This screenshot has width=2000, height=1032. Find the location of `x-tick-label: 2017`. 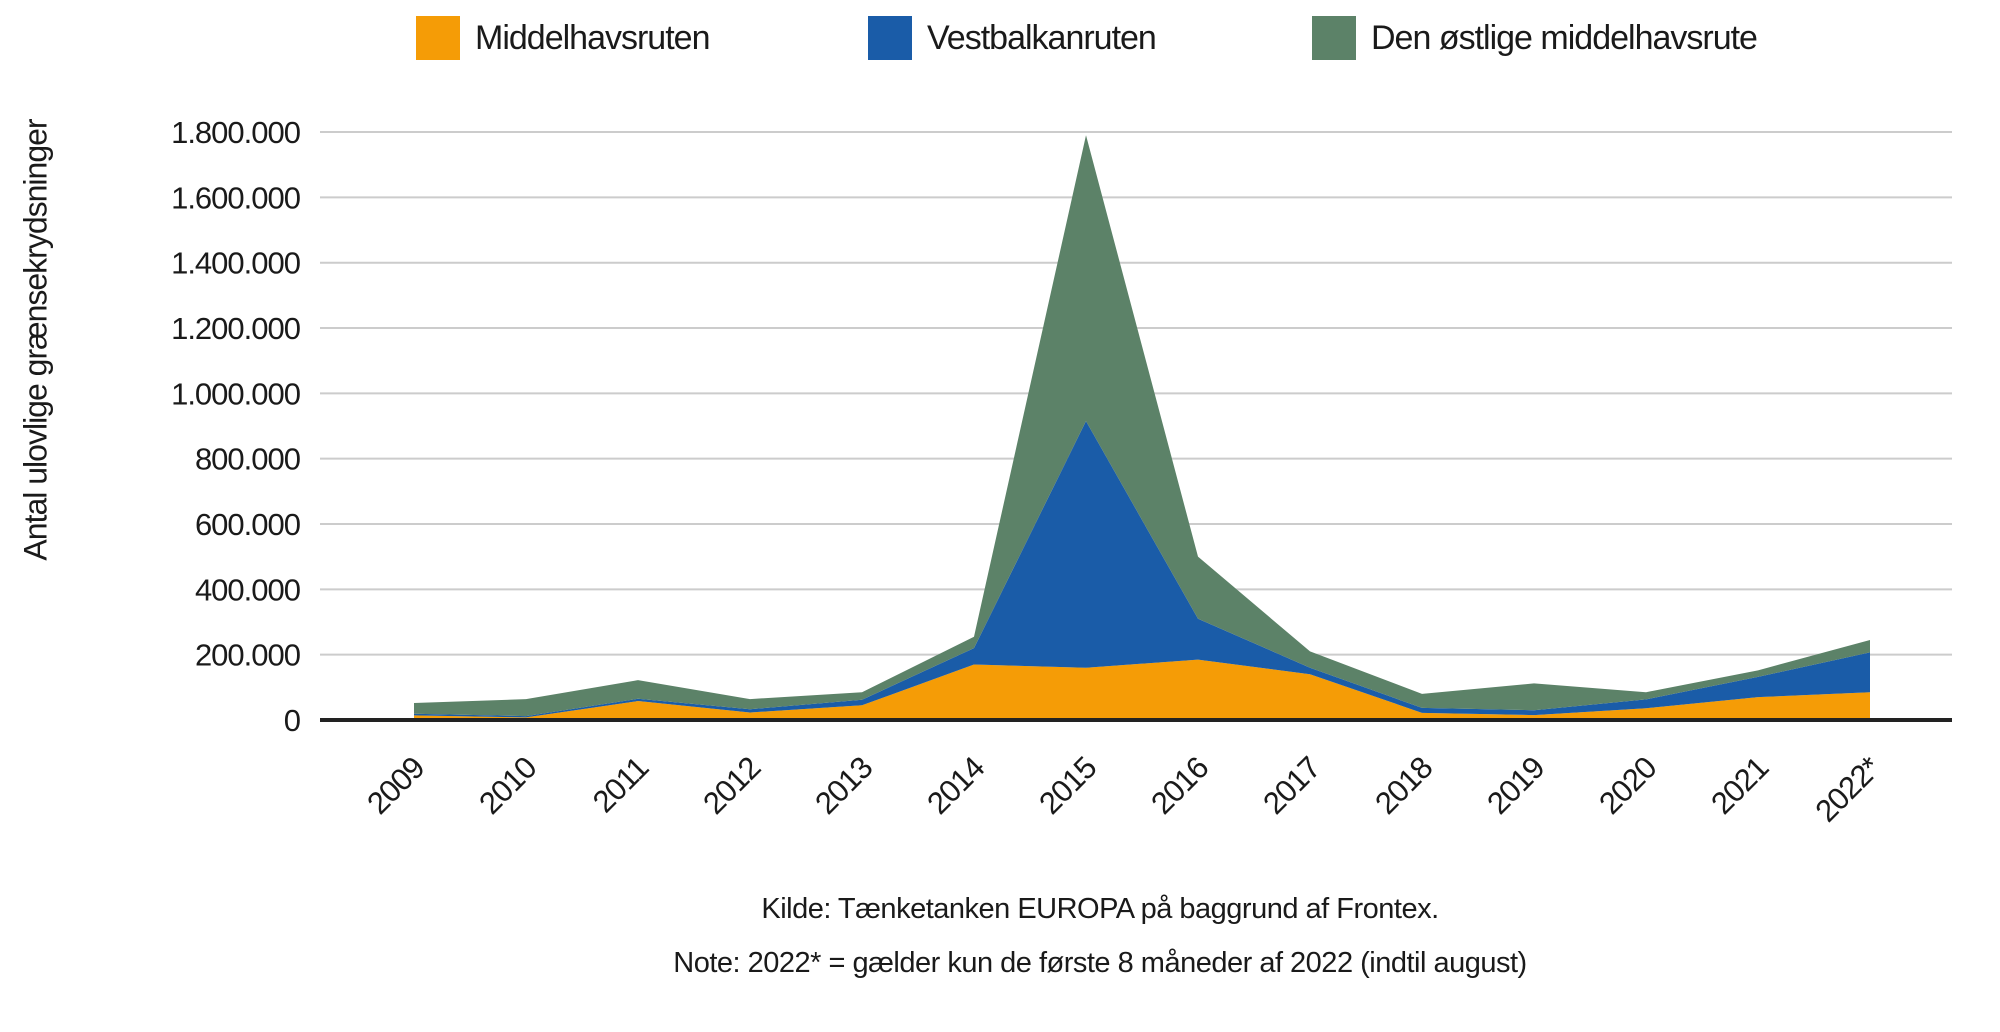

x-tick-label: 2017 is located at coordinates (1291, 785).